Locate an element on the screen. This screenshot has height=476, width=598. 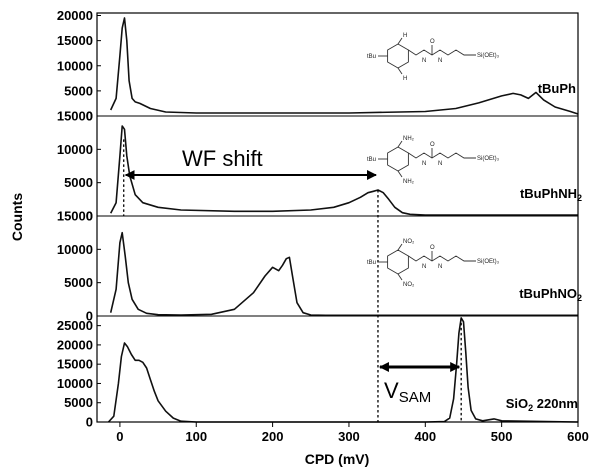
panel-label-tbuphnh2-sub: 2 is located at coordinates (579, 198).